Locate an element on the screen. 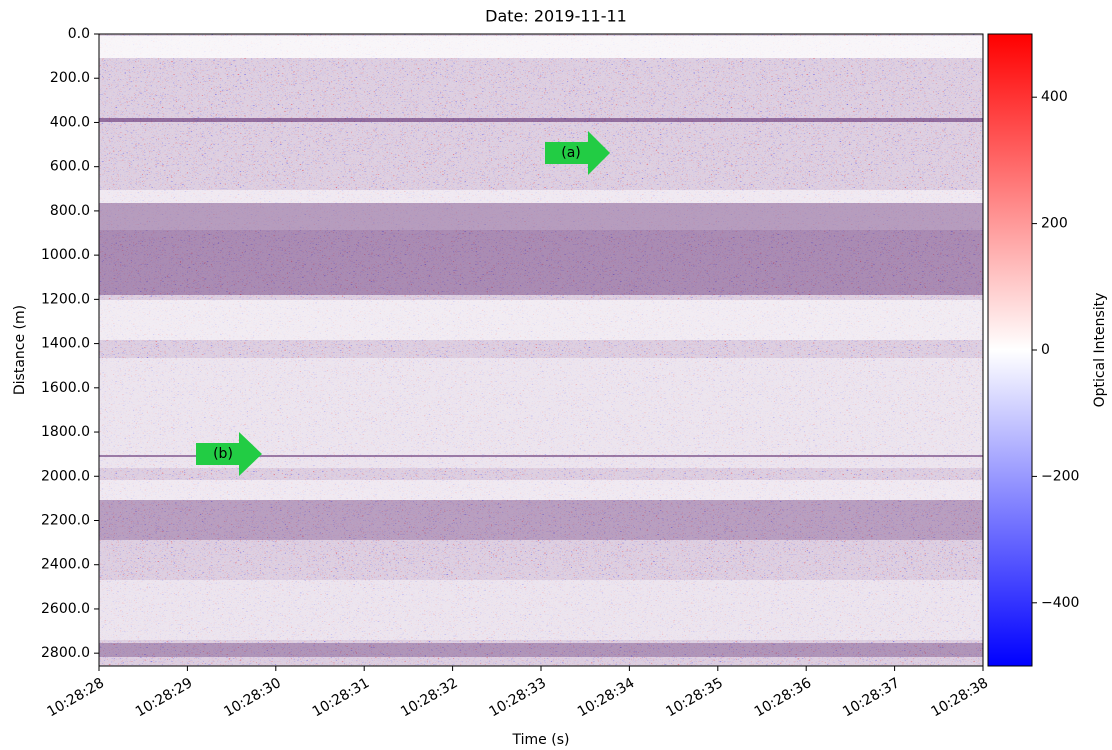  x-tick-label: 10:28:34 is located at coordinates (606, 697).